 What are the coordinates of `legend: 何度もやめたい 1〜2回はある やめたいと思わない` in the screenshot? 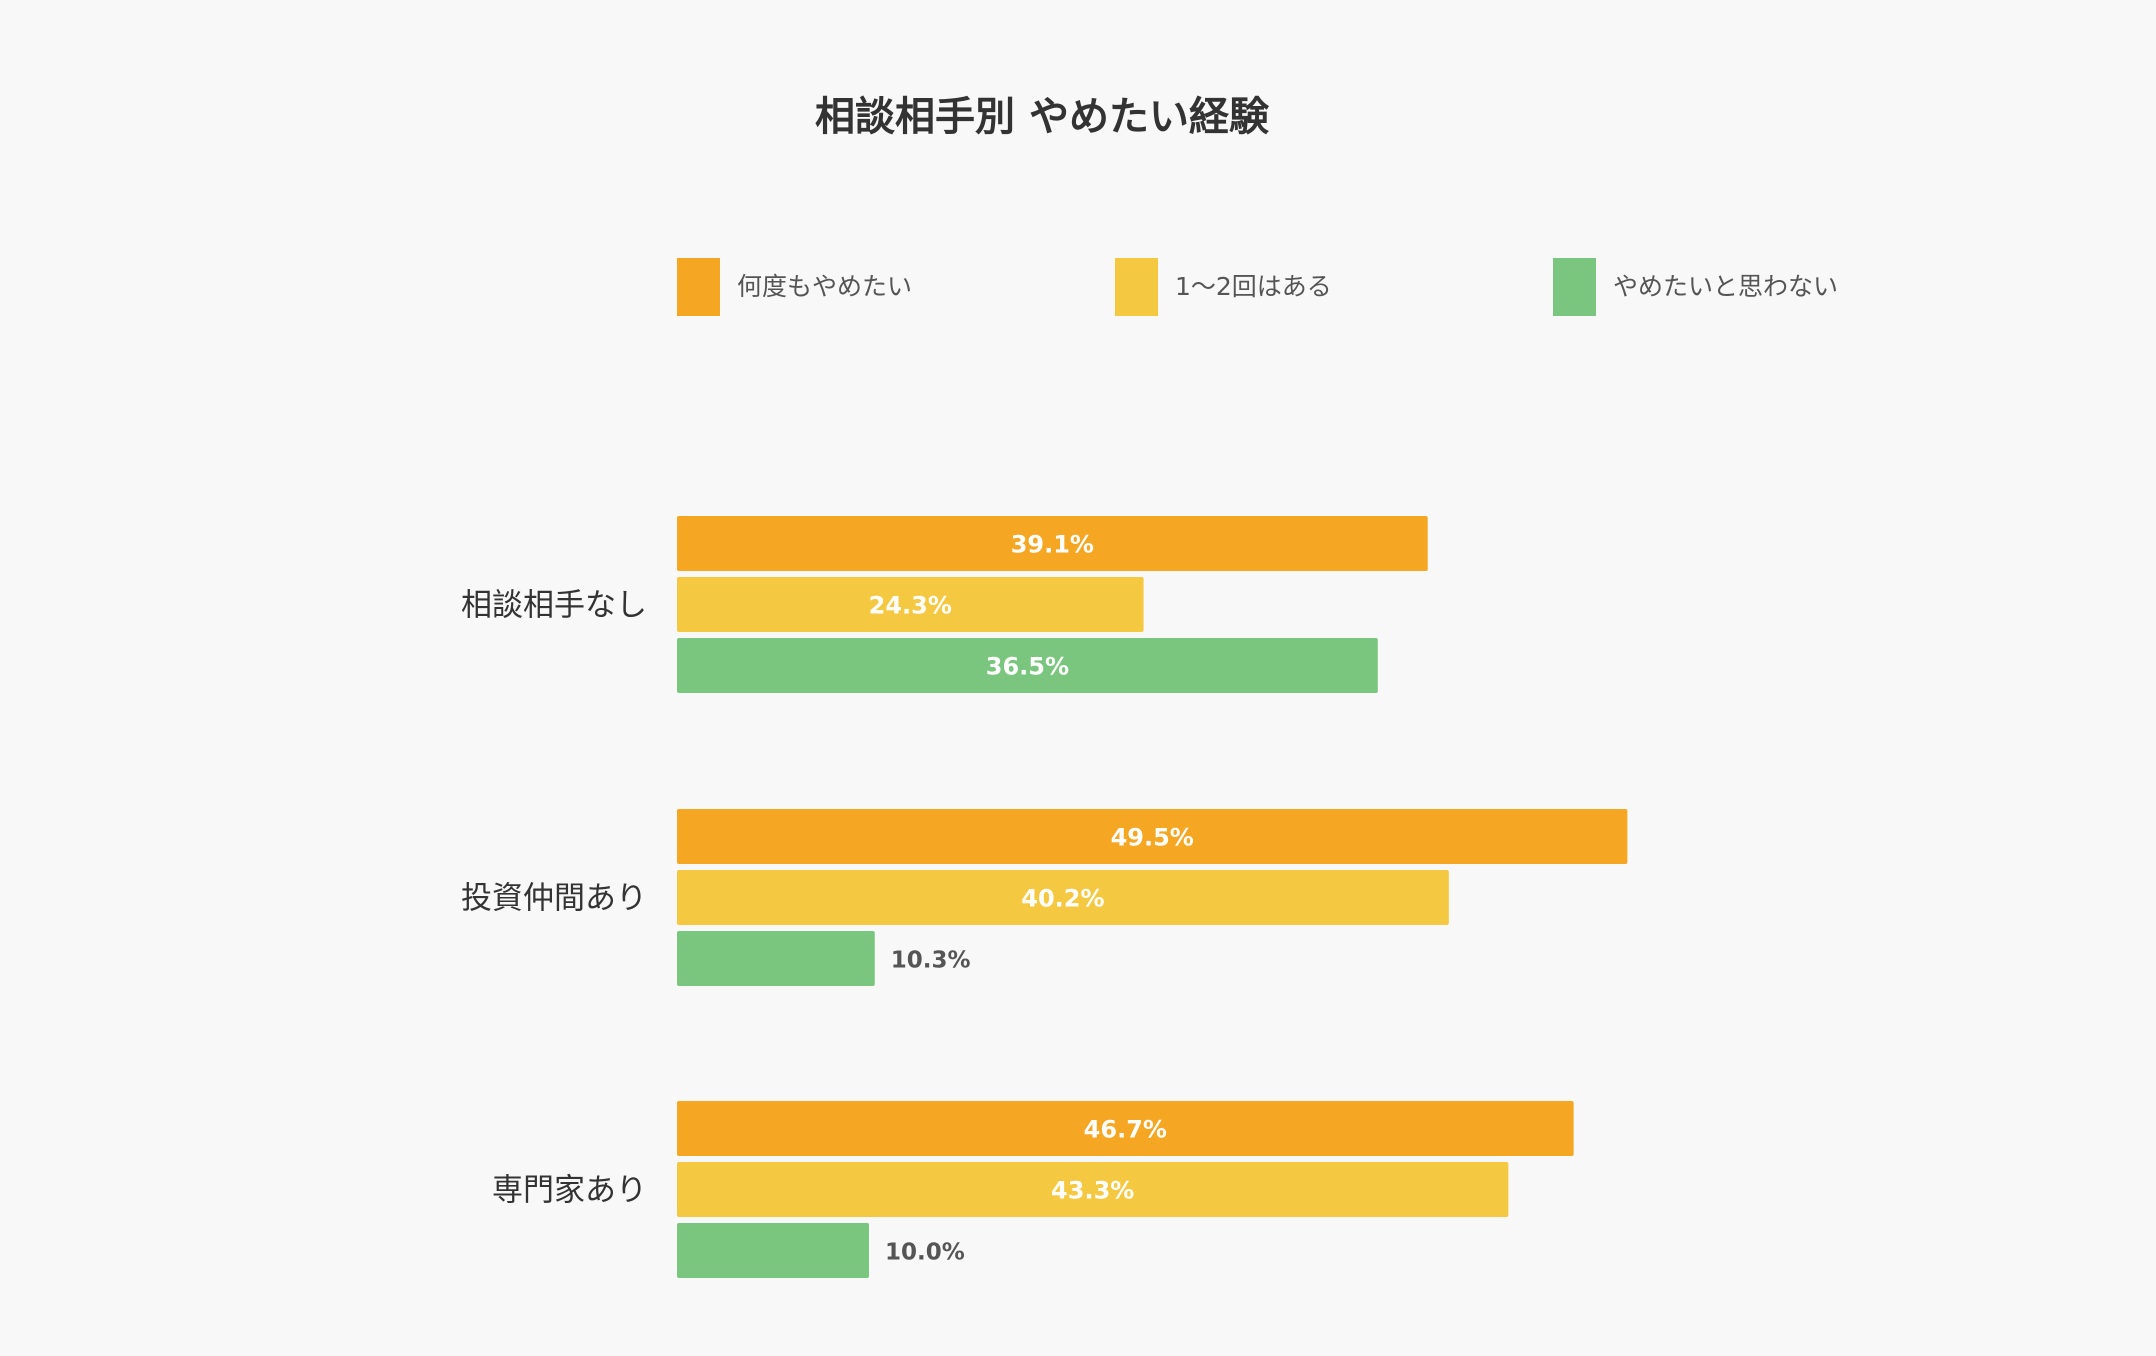 It's located at (1257, 287).